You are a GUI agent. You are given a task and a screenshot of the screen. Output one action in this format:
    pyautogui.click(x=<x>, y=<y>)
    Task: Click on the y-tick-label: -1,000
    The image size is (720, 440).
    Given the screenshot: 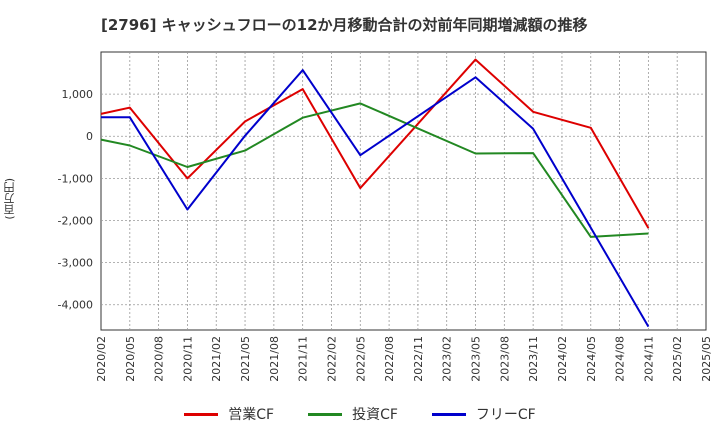 What is the action you would take?
    pyautogui.click(x=75, y=178)
    